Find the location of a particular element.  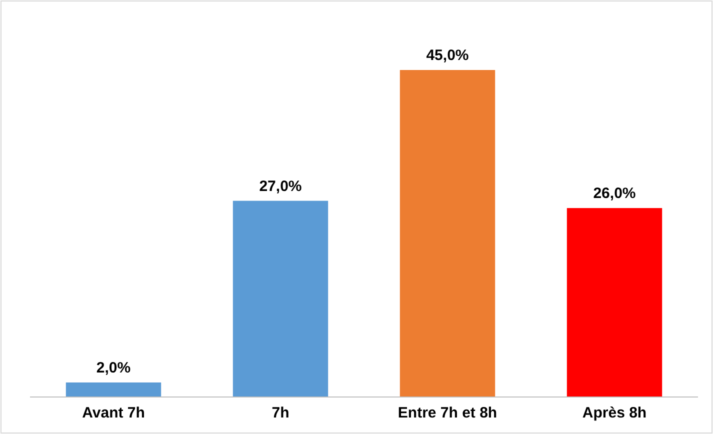

x-tick-label: 7h is located at coordinates (281, 413).